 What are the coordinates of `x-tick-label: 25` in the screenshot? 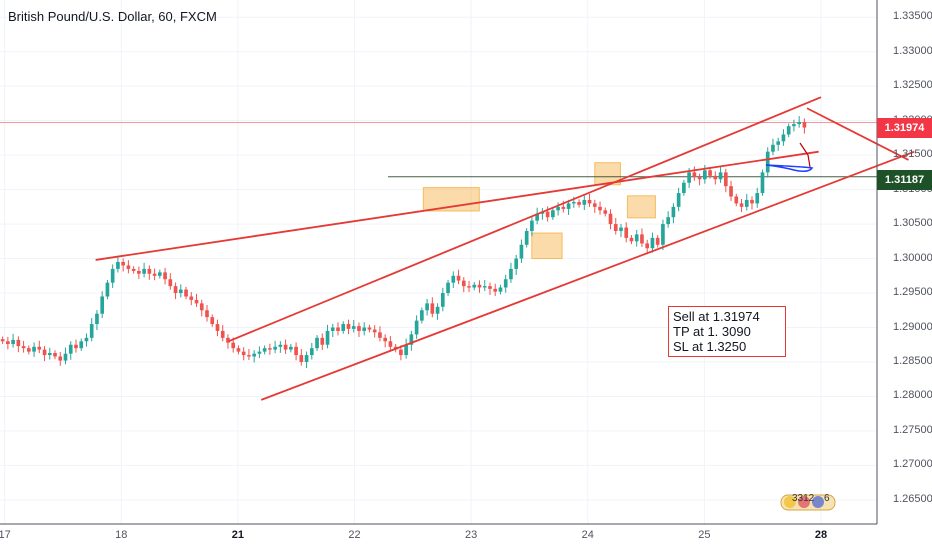 It's located at (704, 535).